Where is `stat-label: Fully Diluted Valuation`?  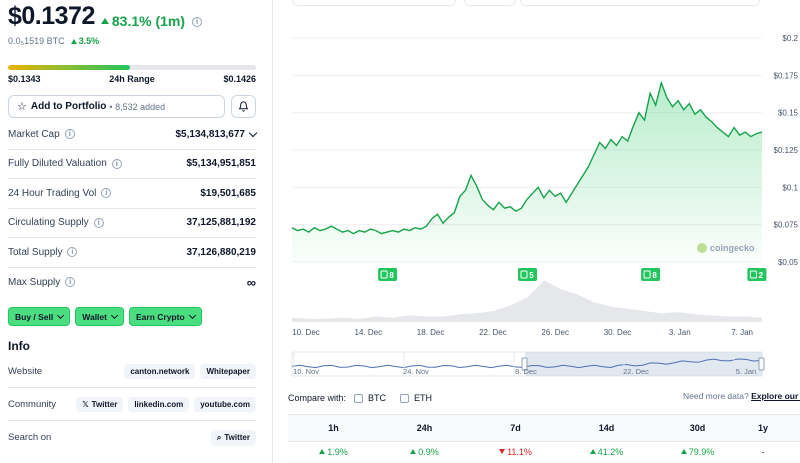
stat-label: Fully Diluted Valuation is located at coordinates (57, 164).